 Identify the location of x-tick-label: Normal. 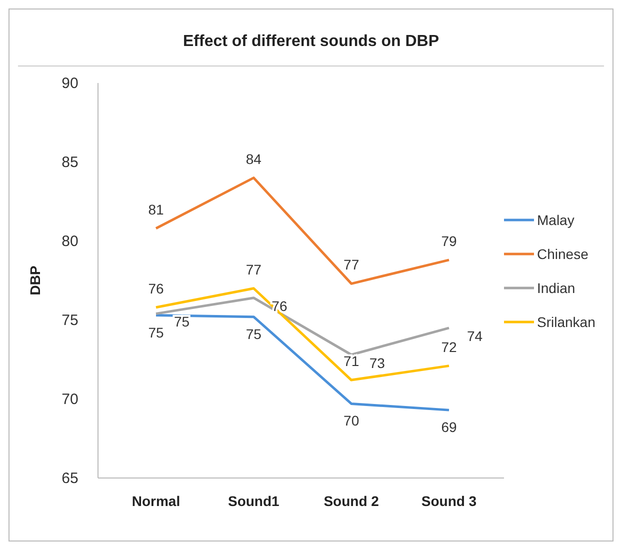
(156, 501).